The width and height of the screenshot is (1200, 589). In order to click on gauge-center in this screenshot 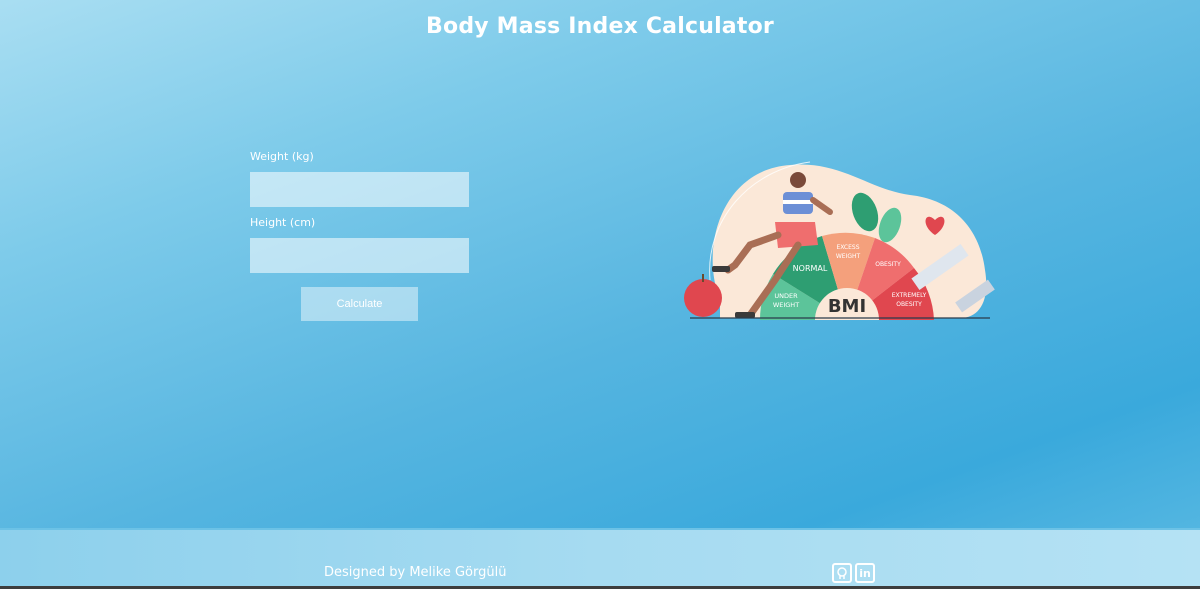, I will do `click(847, 304)`.